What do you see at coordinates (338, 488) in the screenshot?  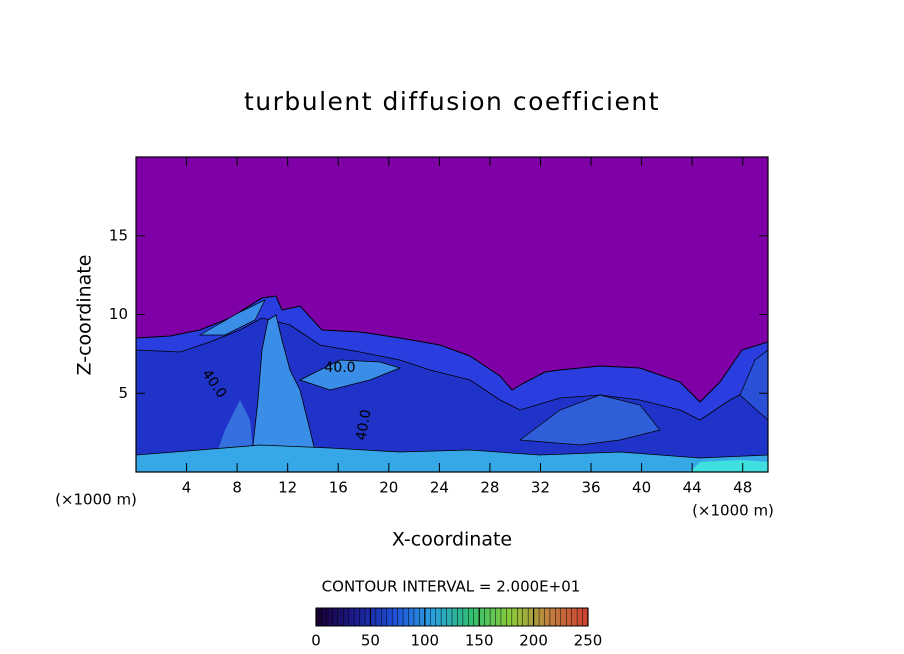 I see `x-tick-label: 16` at bounding box center [338, 488].